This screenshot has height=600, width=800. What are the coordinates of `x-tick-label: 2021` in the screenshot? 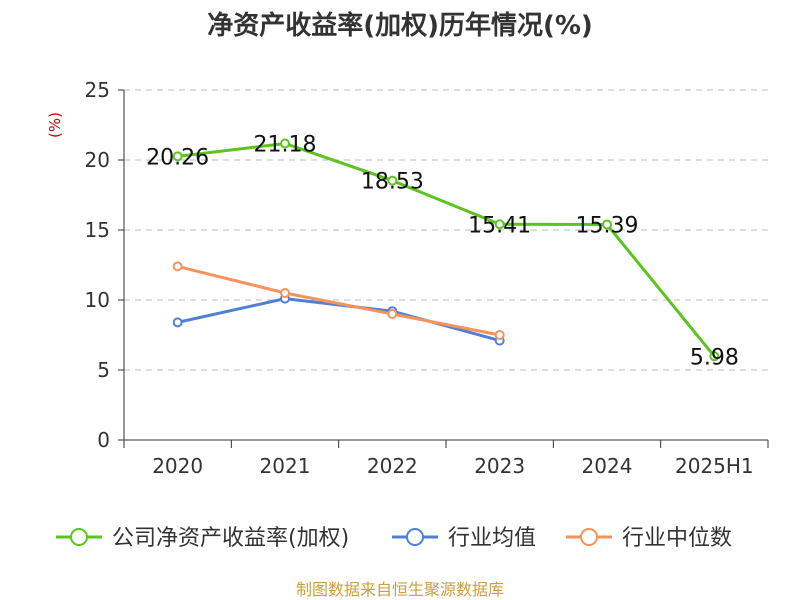 It's located at (285, 466).